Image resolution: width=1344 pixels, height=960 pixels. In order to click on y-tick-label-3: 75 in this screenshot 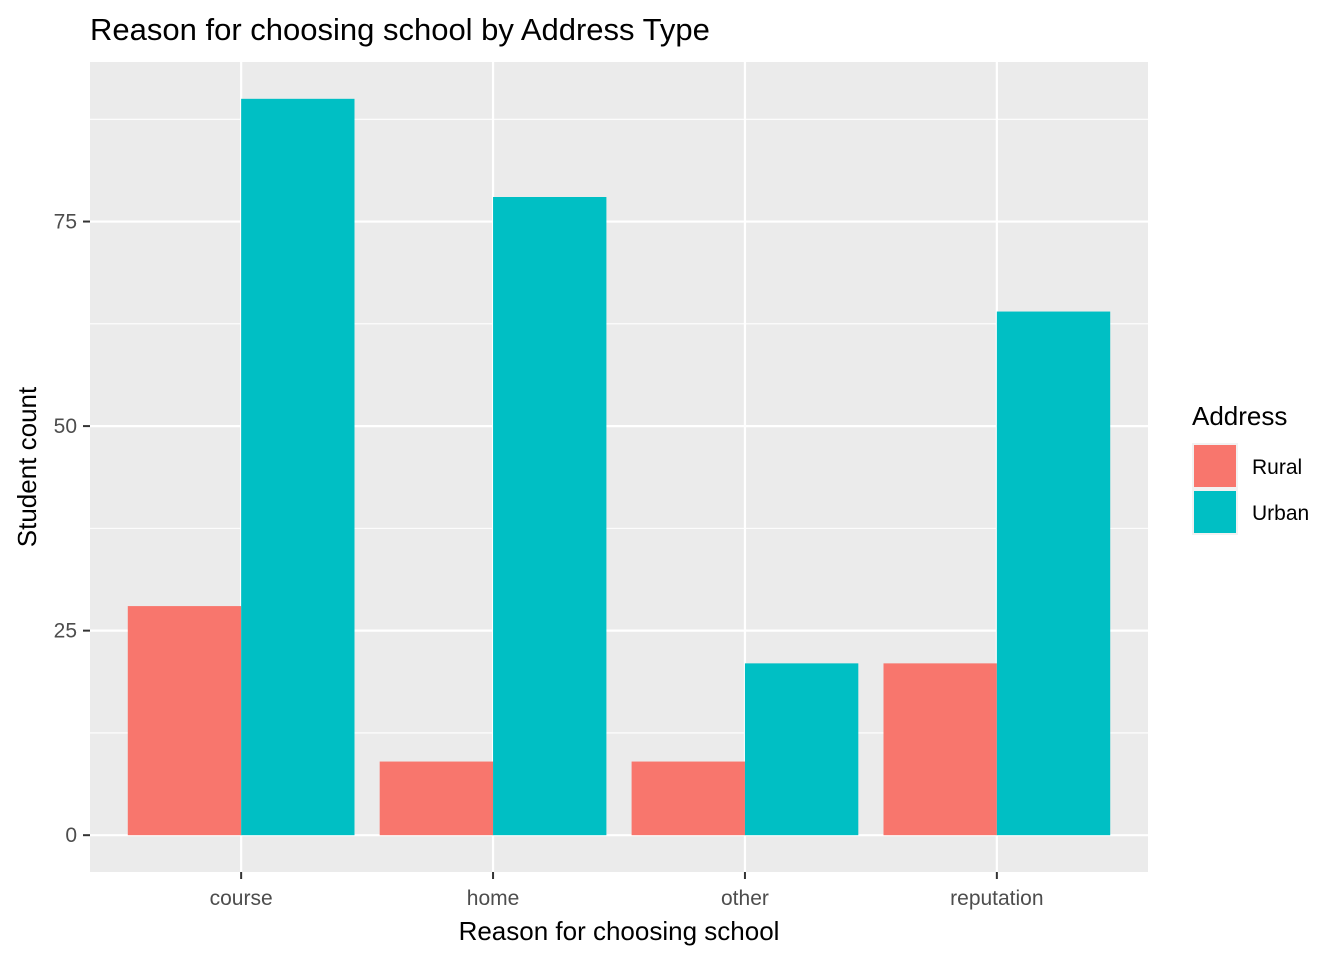, I will do `click(65, 222)`.